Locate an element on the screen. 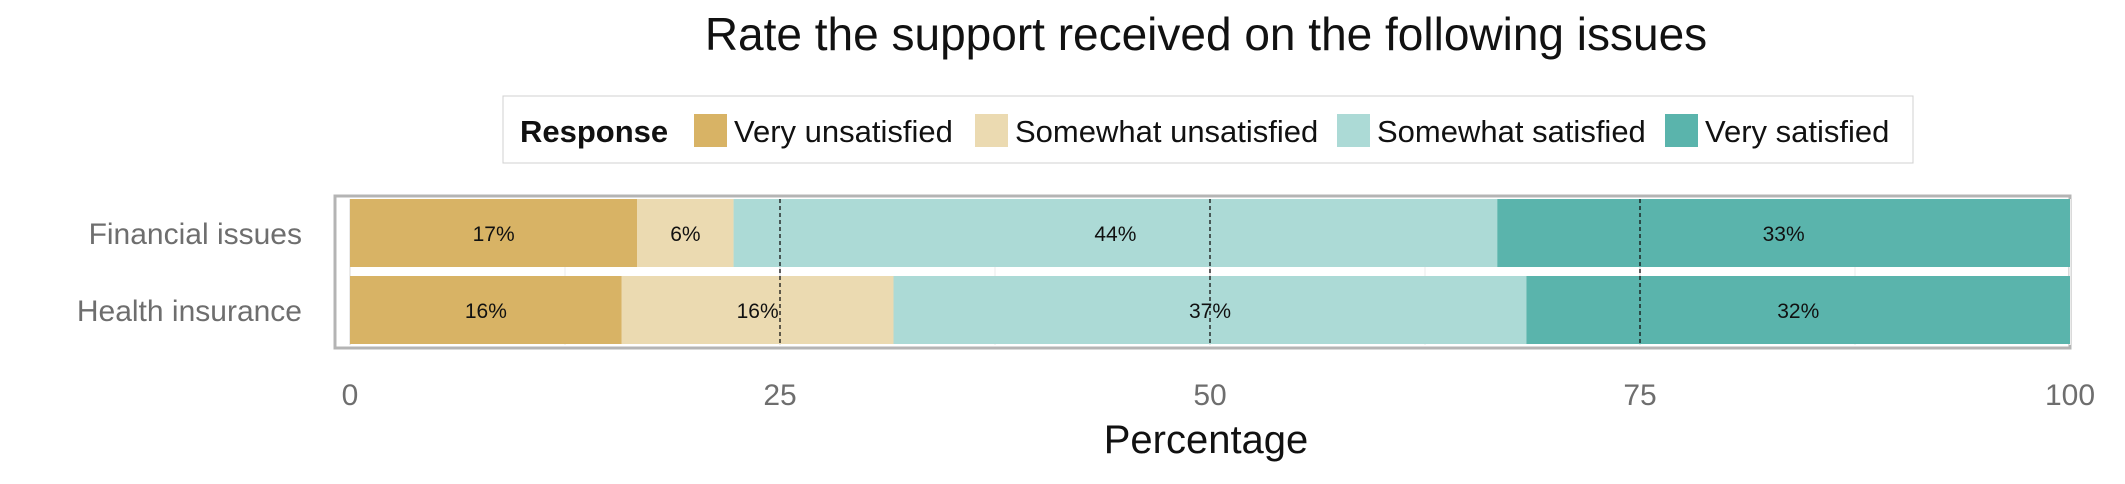  category-label: Health insurance is located at coordinates (189, 311).